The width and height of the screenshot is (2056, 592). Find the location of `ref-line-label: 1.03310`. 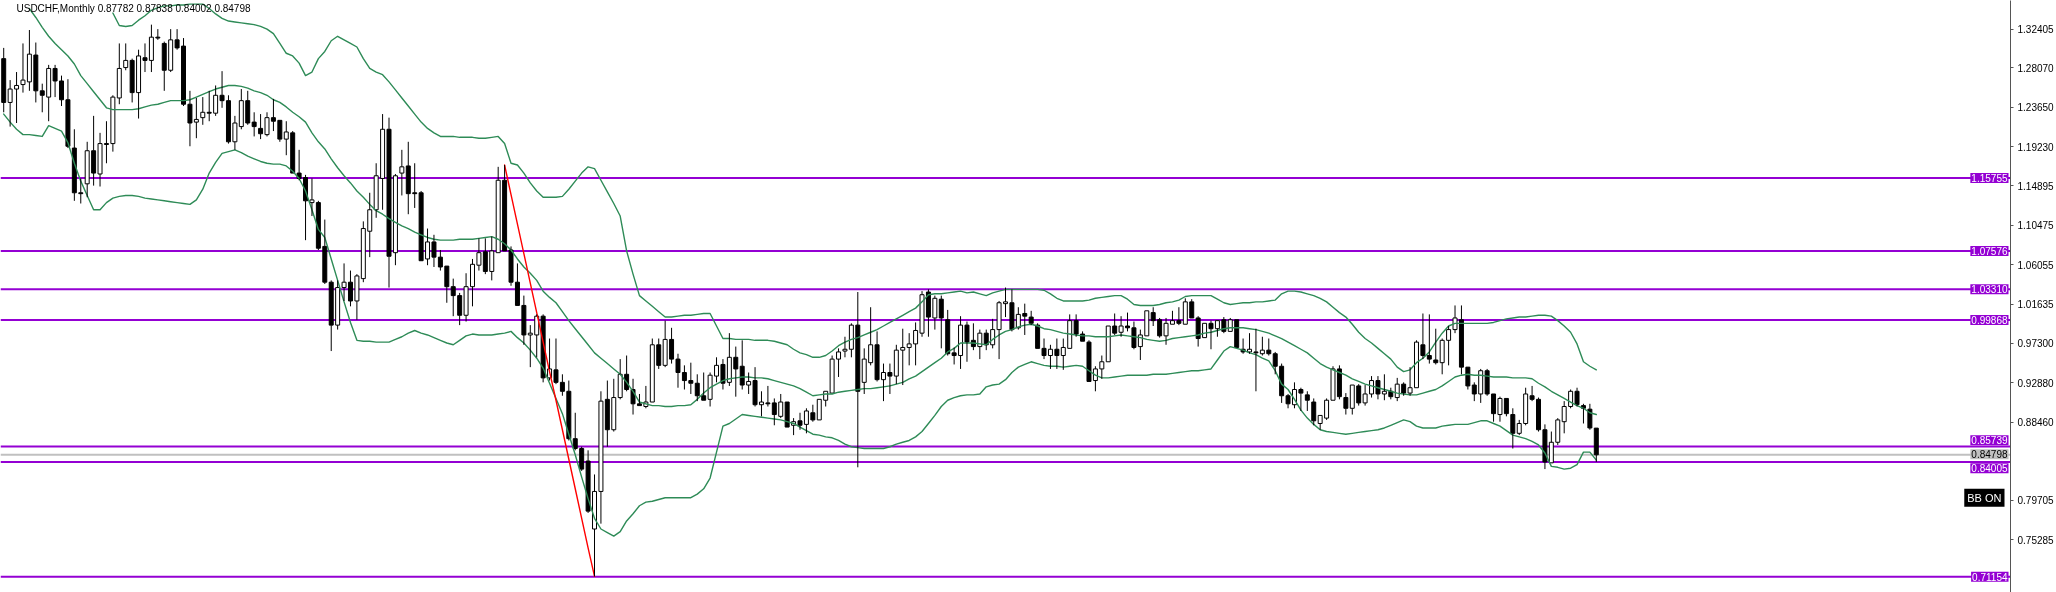

ref-line-label: 1.03310 is located at coordinates (1989, 290).